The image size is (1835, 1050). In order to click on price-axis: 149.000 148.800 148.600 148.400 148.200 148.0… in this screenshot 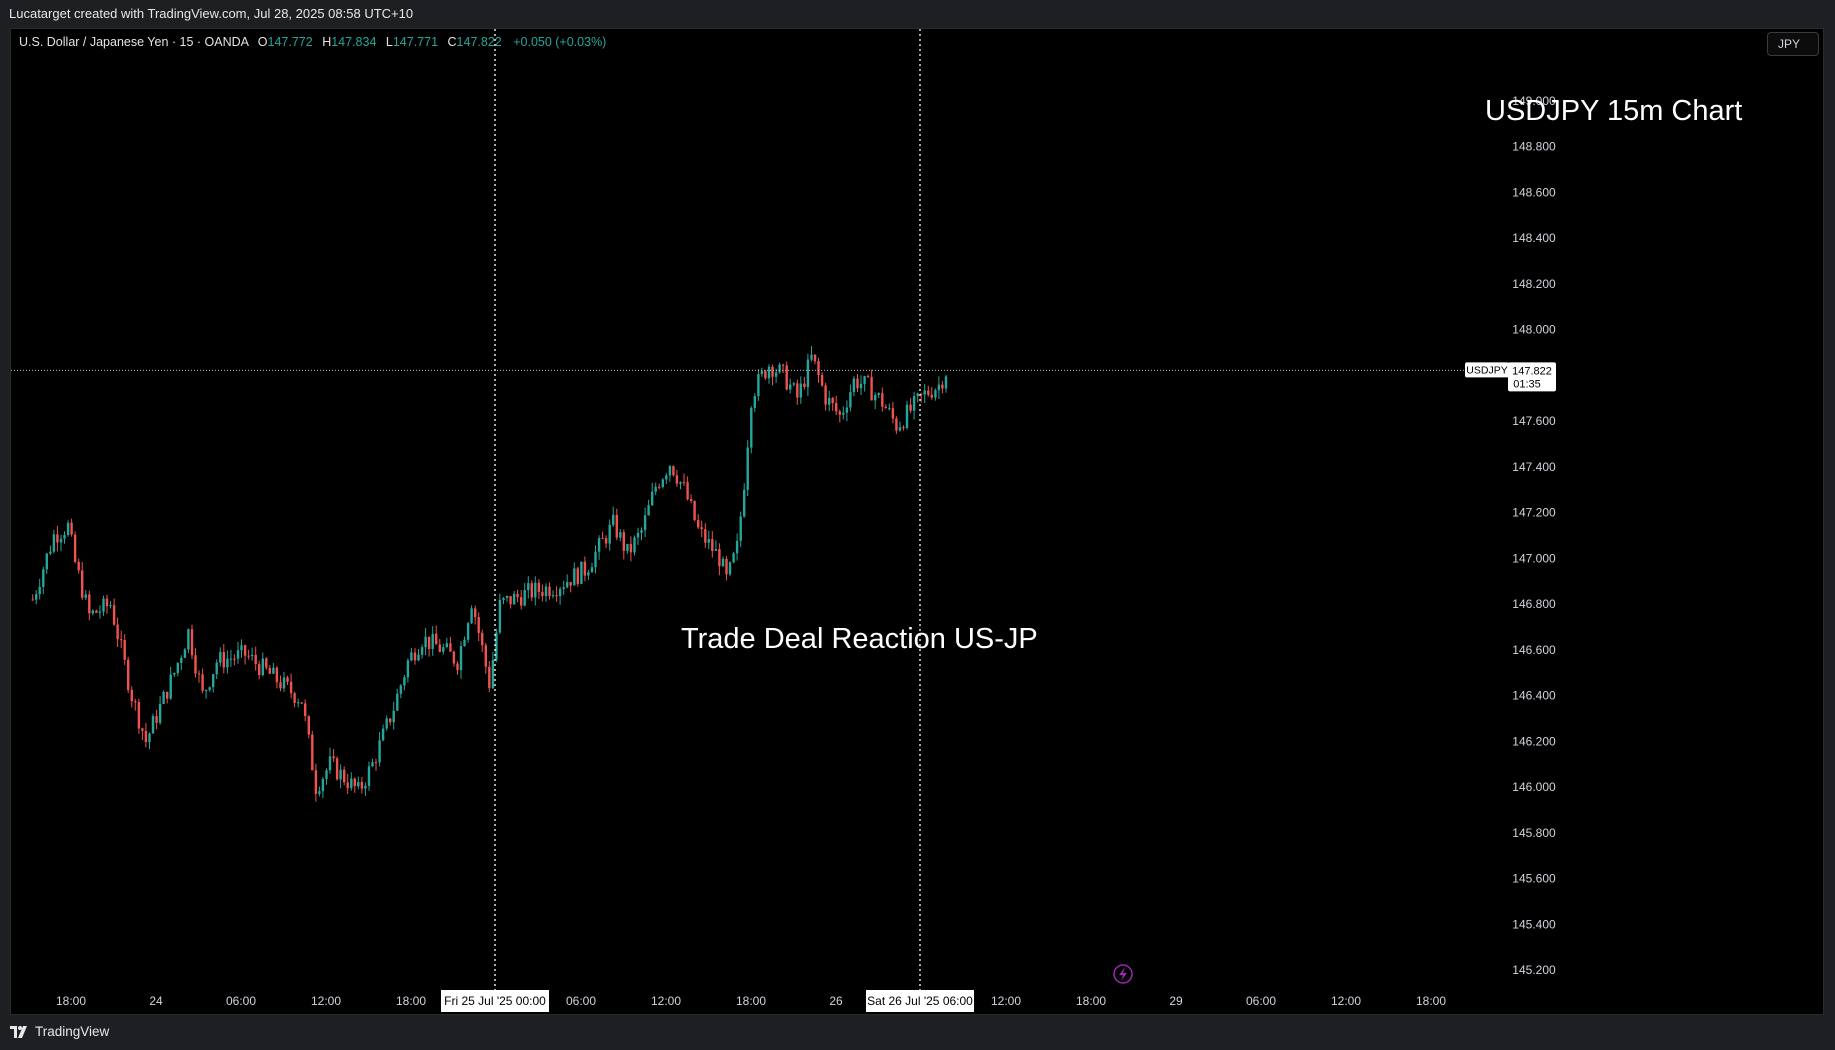, I will do `click(1534, 535)`.